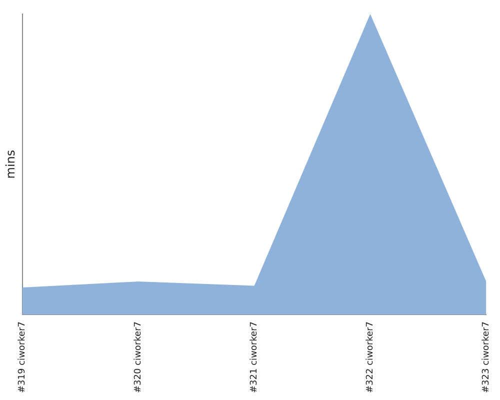 This screenshot has height=400, width=500. I want to click on y-axis-title: mins, so click(10, 164).